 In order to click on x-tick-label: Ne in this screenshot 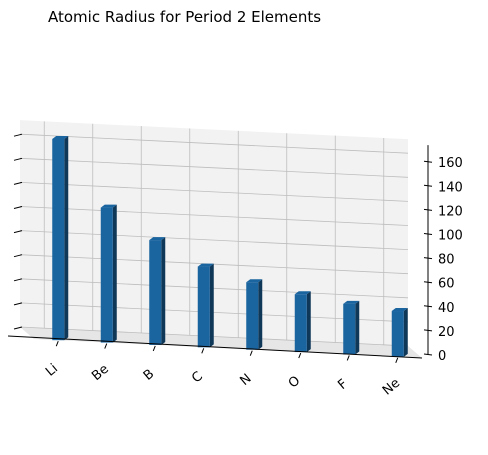, I will do `click(391, 387)`.